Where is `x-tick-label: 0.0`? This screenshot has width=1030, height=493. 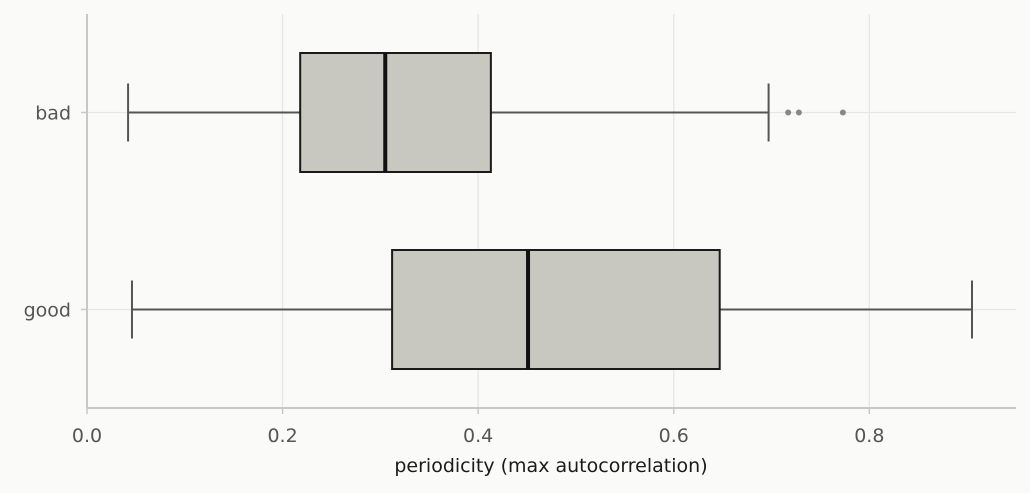 x-tick-label: 0.0 is located at coordinates (87, 436).